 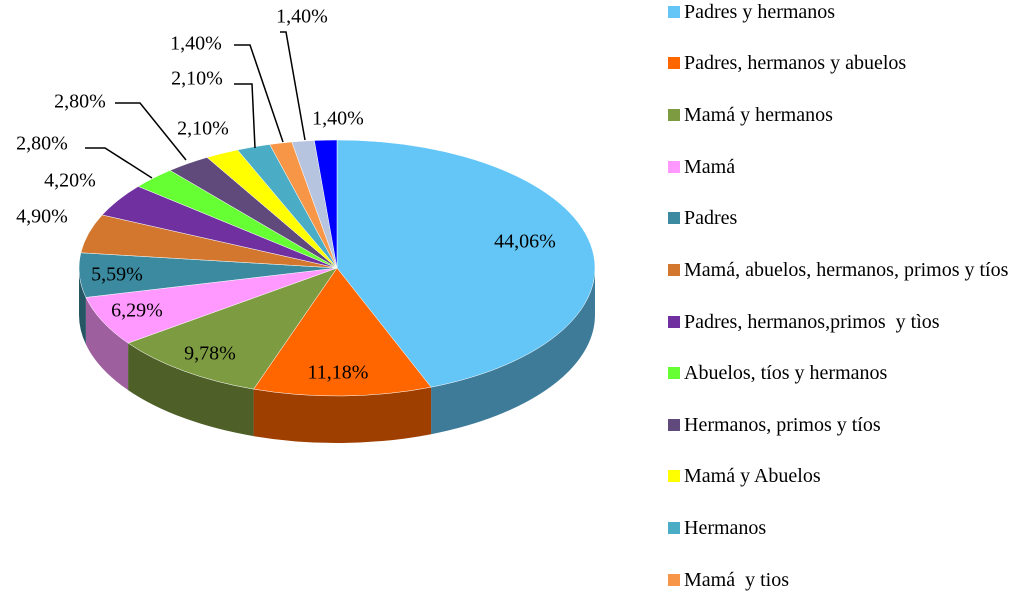 What do you see at coordinates (525, 242) in the screenshot?
I see `data-label: 44,06%` at bounding box center [525, 242].